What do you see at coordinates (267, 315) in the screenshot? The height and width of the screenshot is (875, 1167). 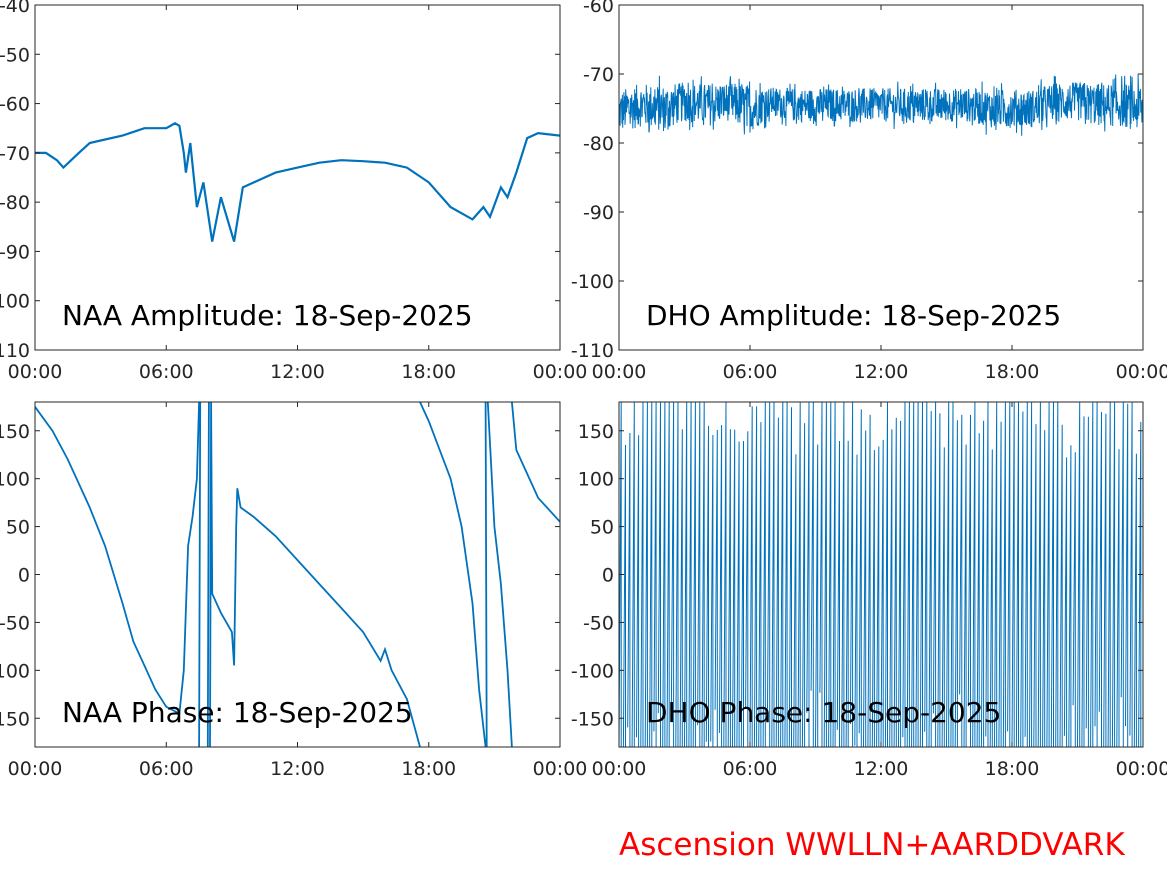 I see `panel-title: NAA Amplitude: 18-Sep-2025` at bounding box center [267, 315].